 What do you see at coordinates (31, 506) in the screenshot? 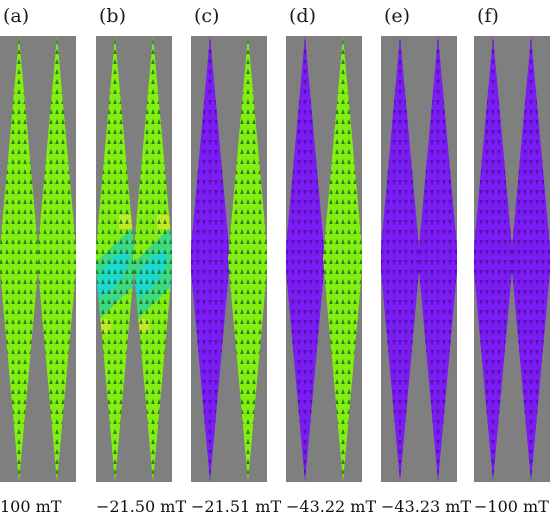
I see `field-value: 100 mT` at bounding box center [31, 506].